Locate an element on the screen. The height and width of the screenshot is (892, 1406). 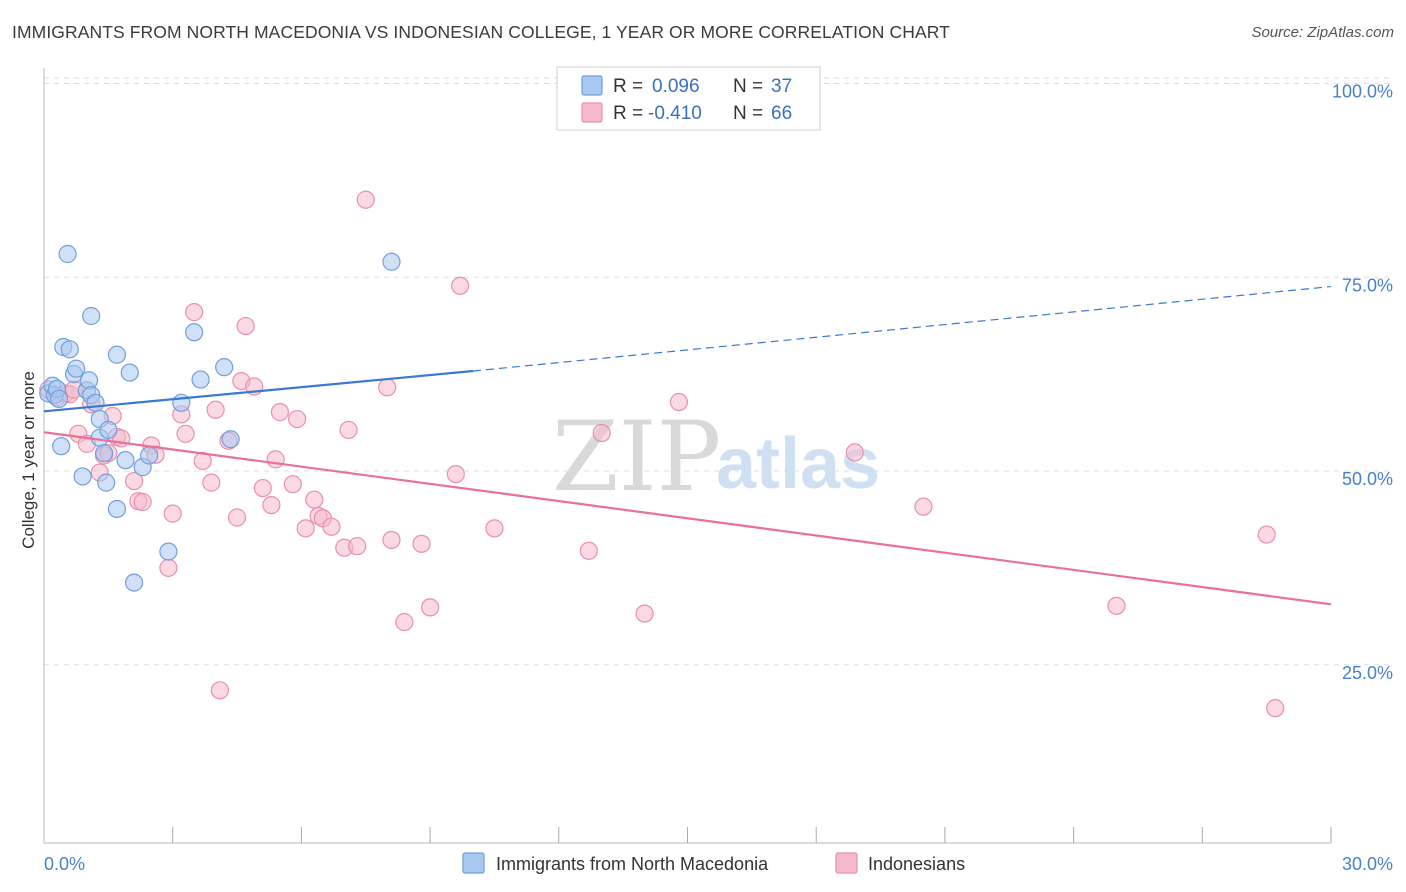
source-label: Source: ZipAtlas.com is located at coordinates (1322, 32).